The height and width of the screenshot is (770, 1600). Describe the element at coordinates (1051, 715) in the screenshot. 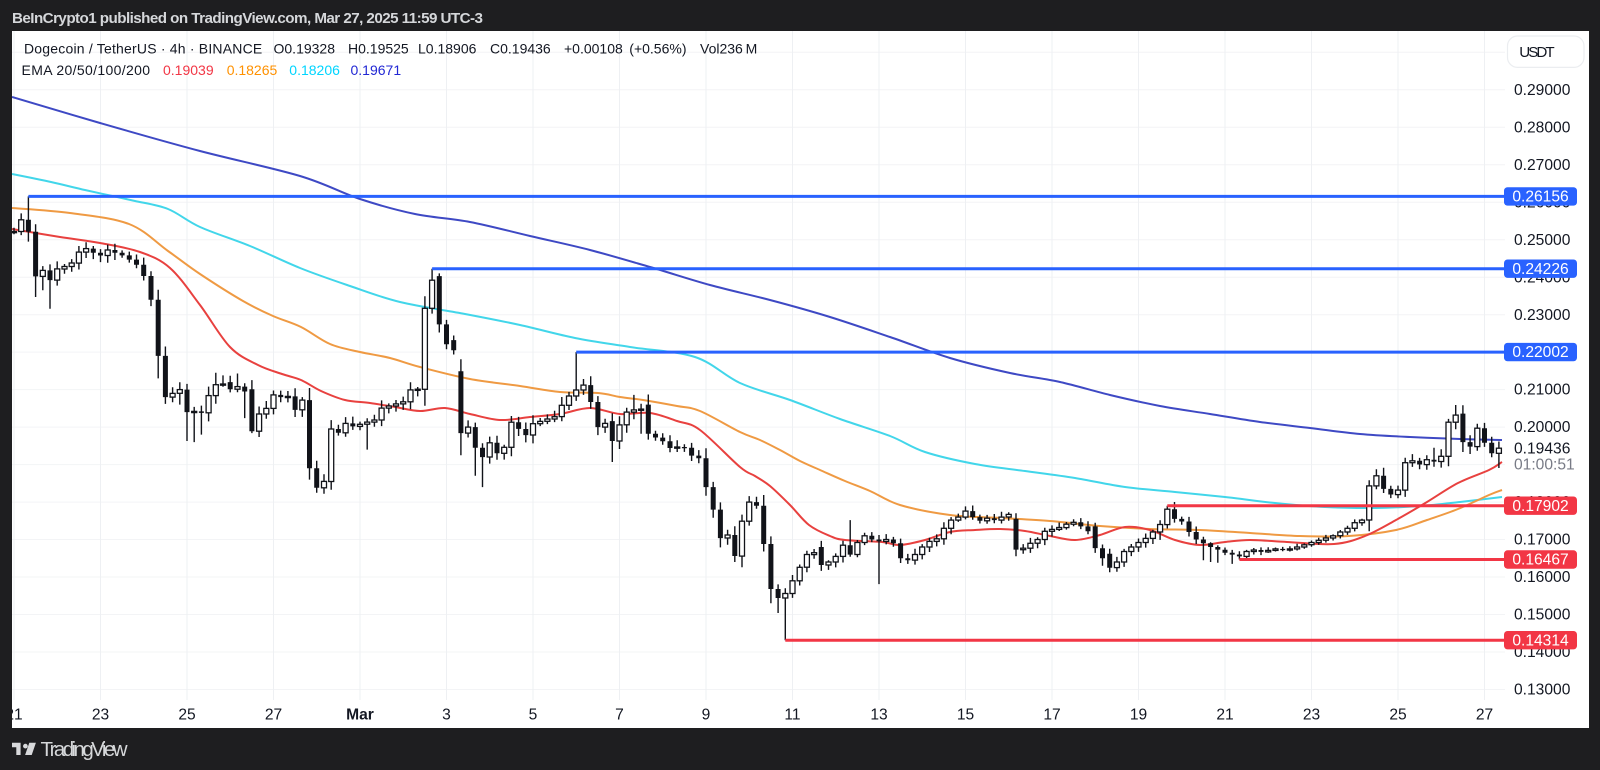

I see `svg-text: 17` at that location.